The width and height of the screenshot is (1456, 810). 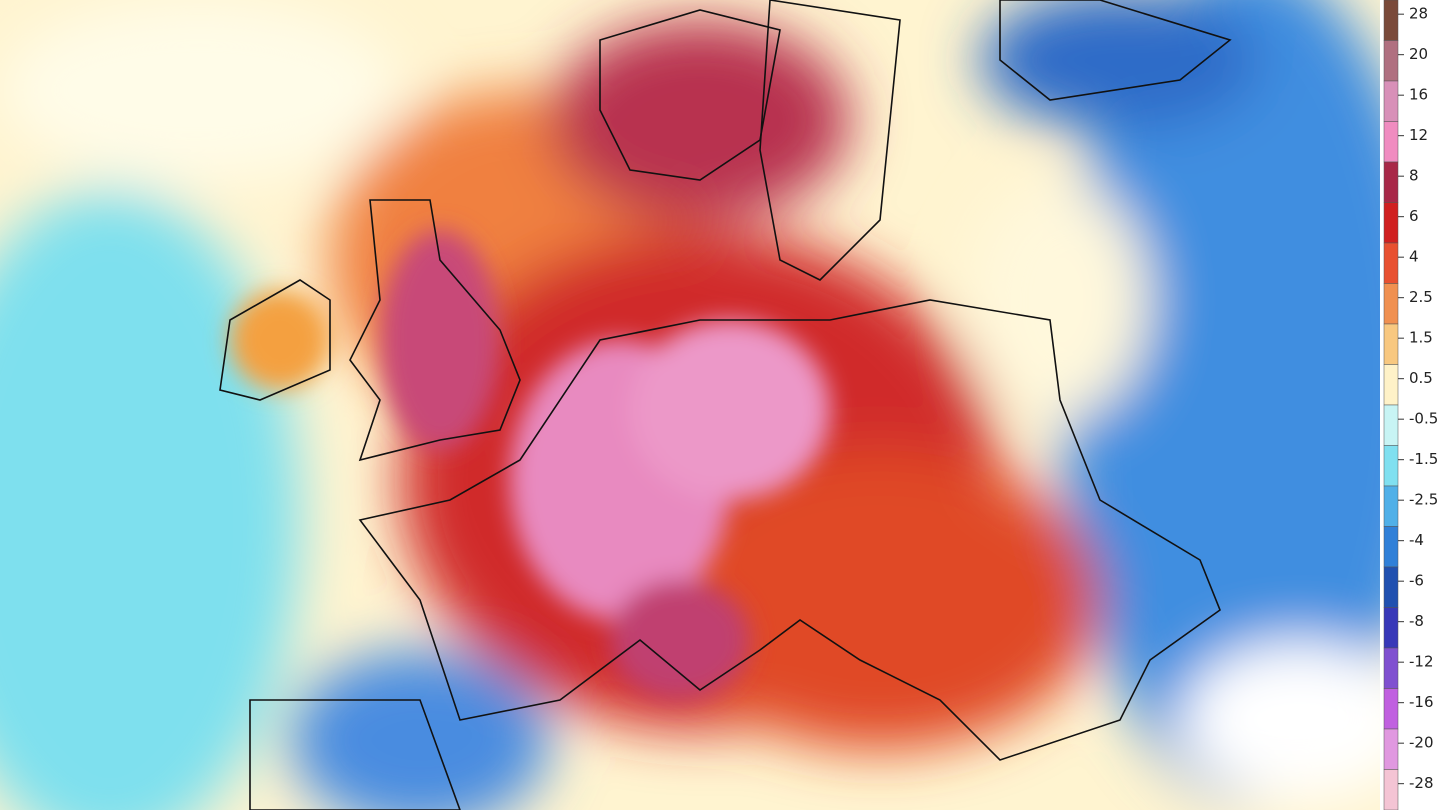 What do you see at coordinates (1423, 459) in the screenshot?
I see `legend-label: -1.5` at bounding box center [1423, 459].